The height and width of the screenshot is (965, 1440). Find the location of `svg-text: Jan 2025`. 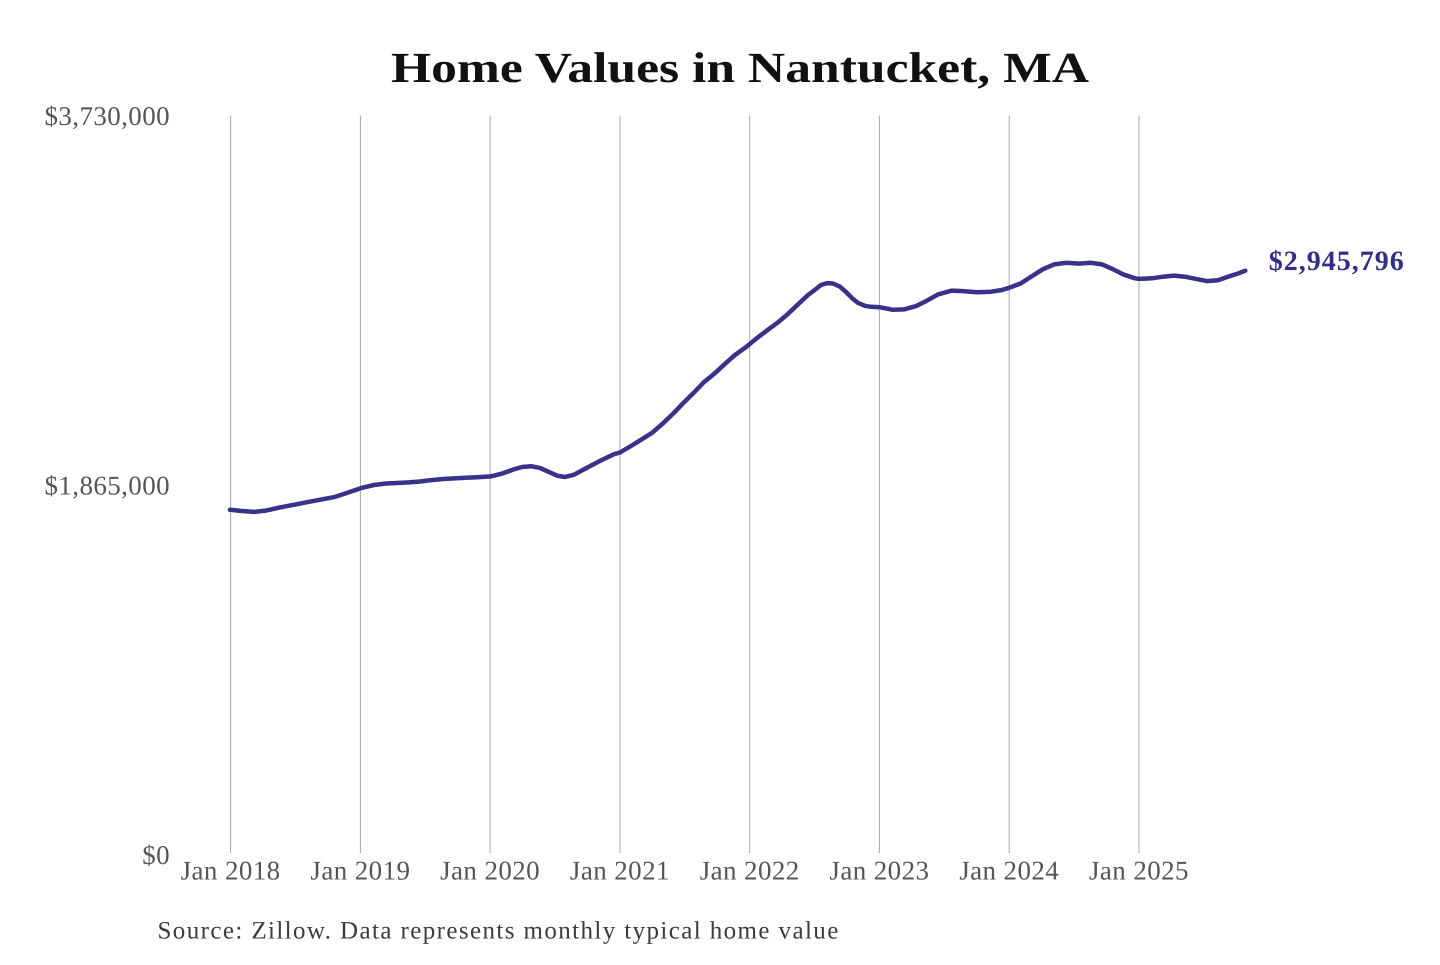

svg-text: Jan 2025 is located at coordinates (1139, 871).